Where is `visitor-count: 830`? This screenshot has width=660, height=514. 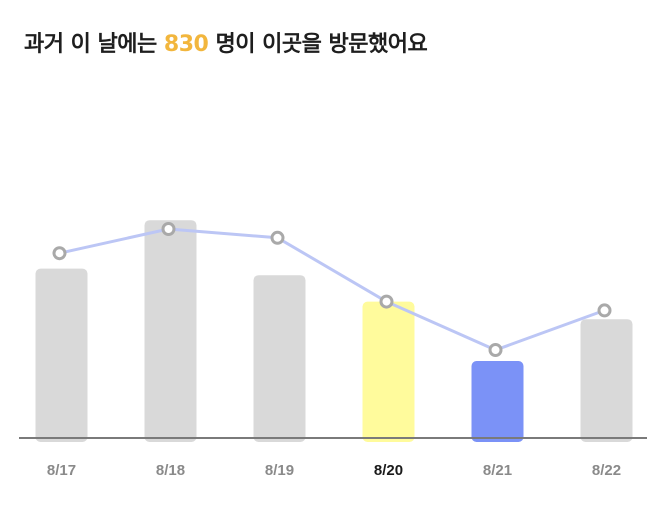 visitor-count: 830 is located at coordinates (186, 44).